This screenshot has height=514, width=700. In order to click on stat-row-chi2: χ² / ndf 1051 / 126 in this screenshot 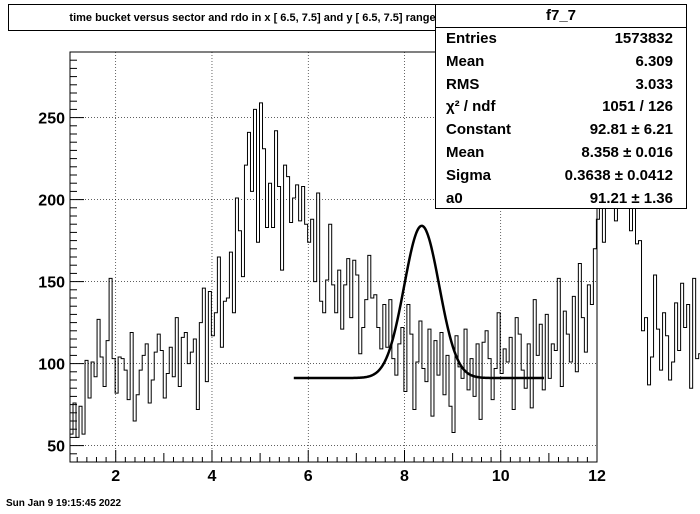, I will do `click(561, 107)`.